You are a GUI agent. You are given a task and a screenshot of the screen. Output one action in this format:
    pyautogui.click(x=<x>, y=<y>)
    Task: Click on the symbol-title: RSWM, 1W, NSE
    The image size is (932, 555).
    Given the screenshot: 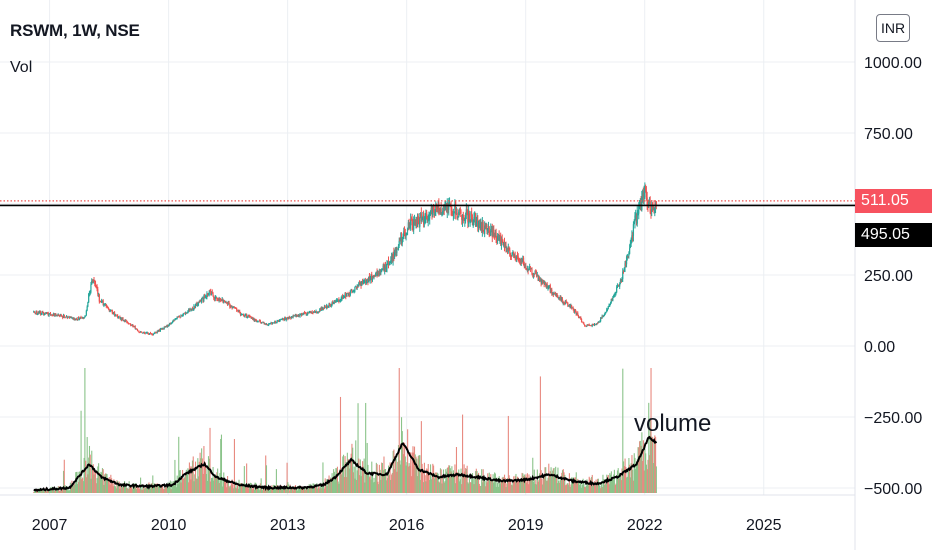 What is the action you would take?
    pyautogui.click(x=75, y=30)
    